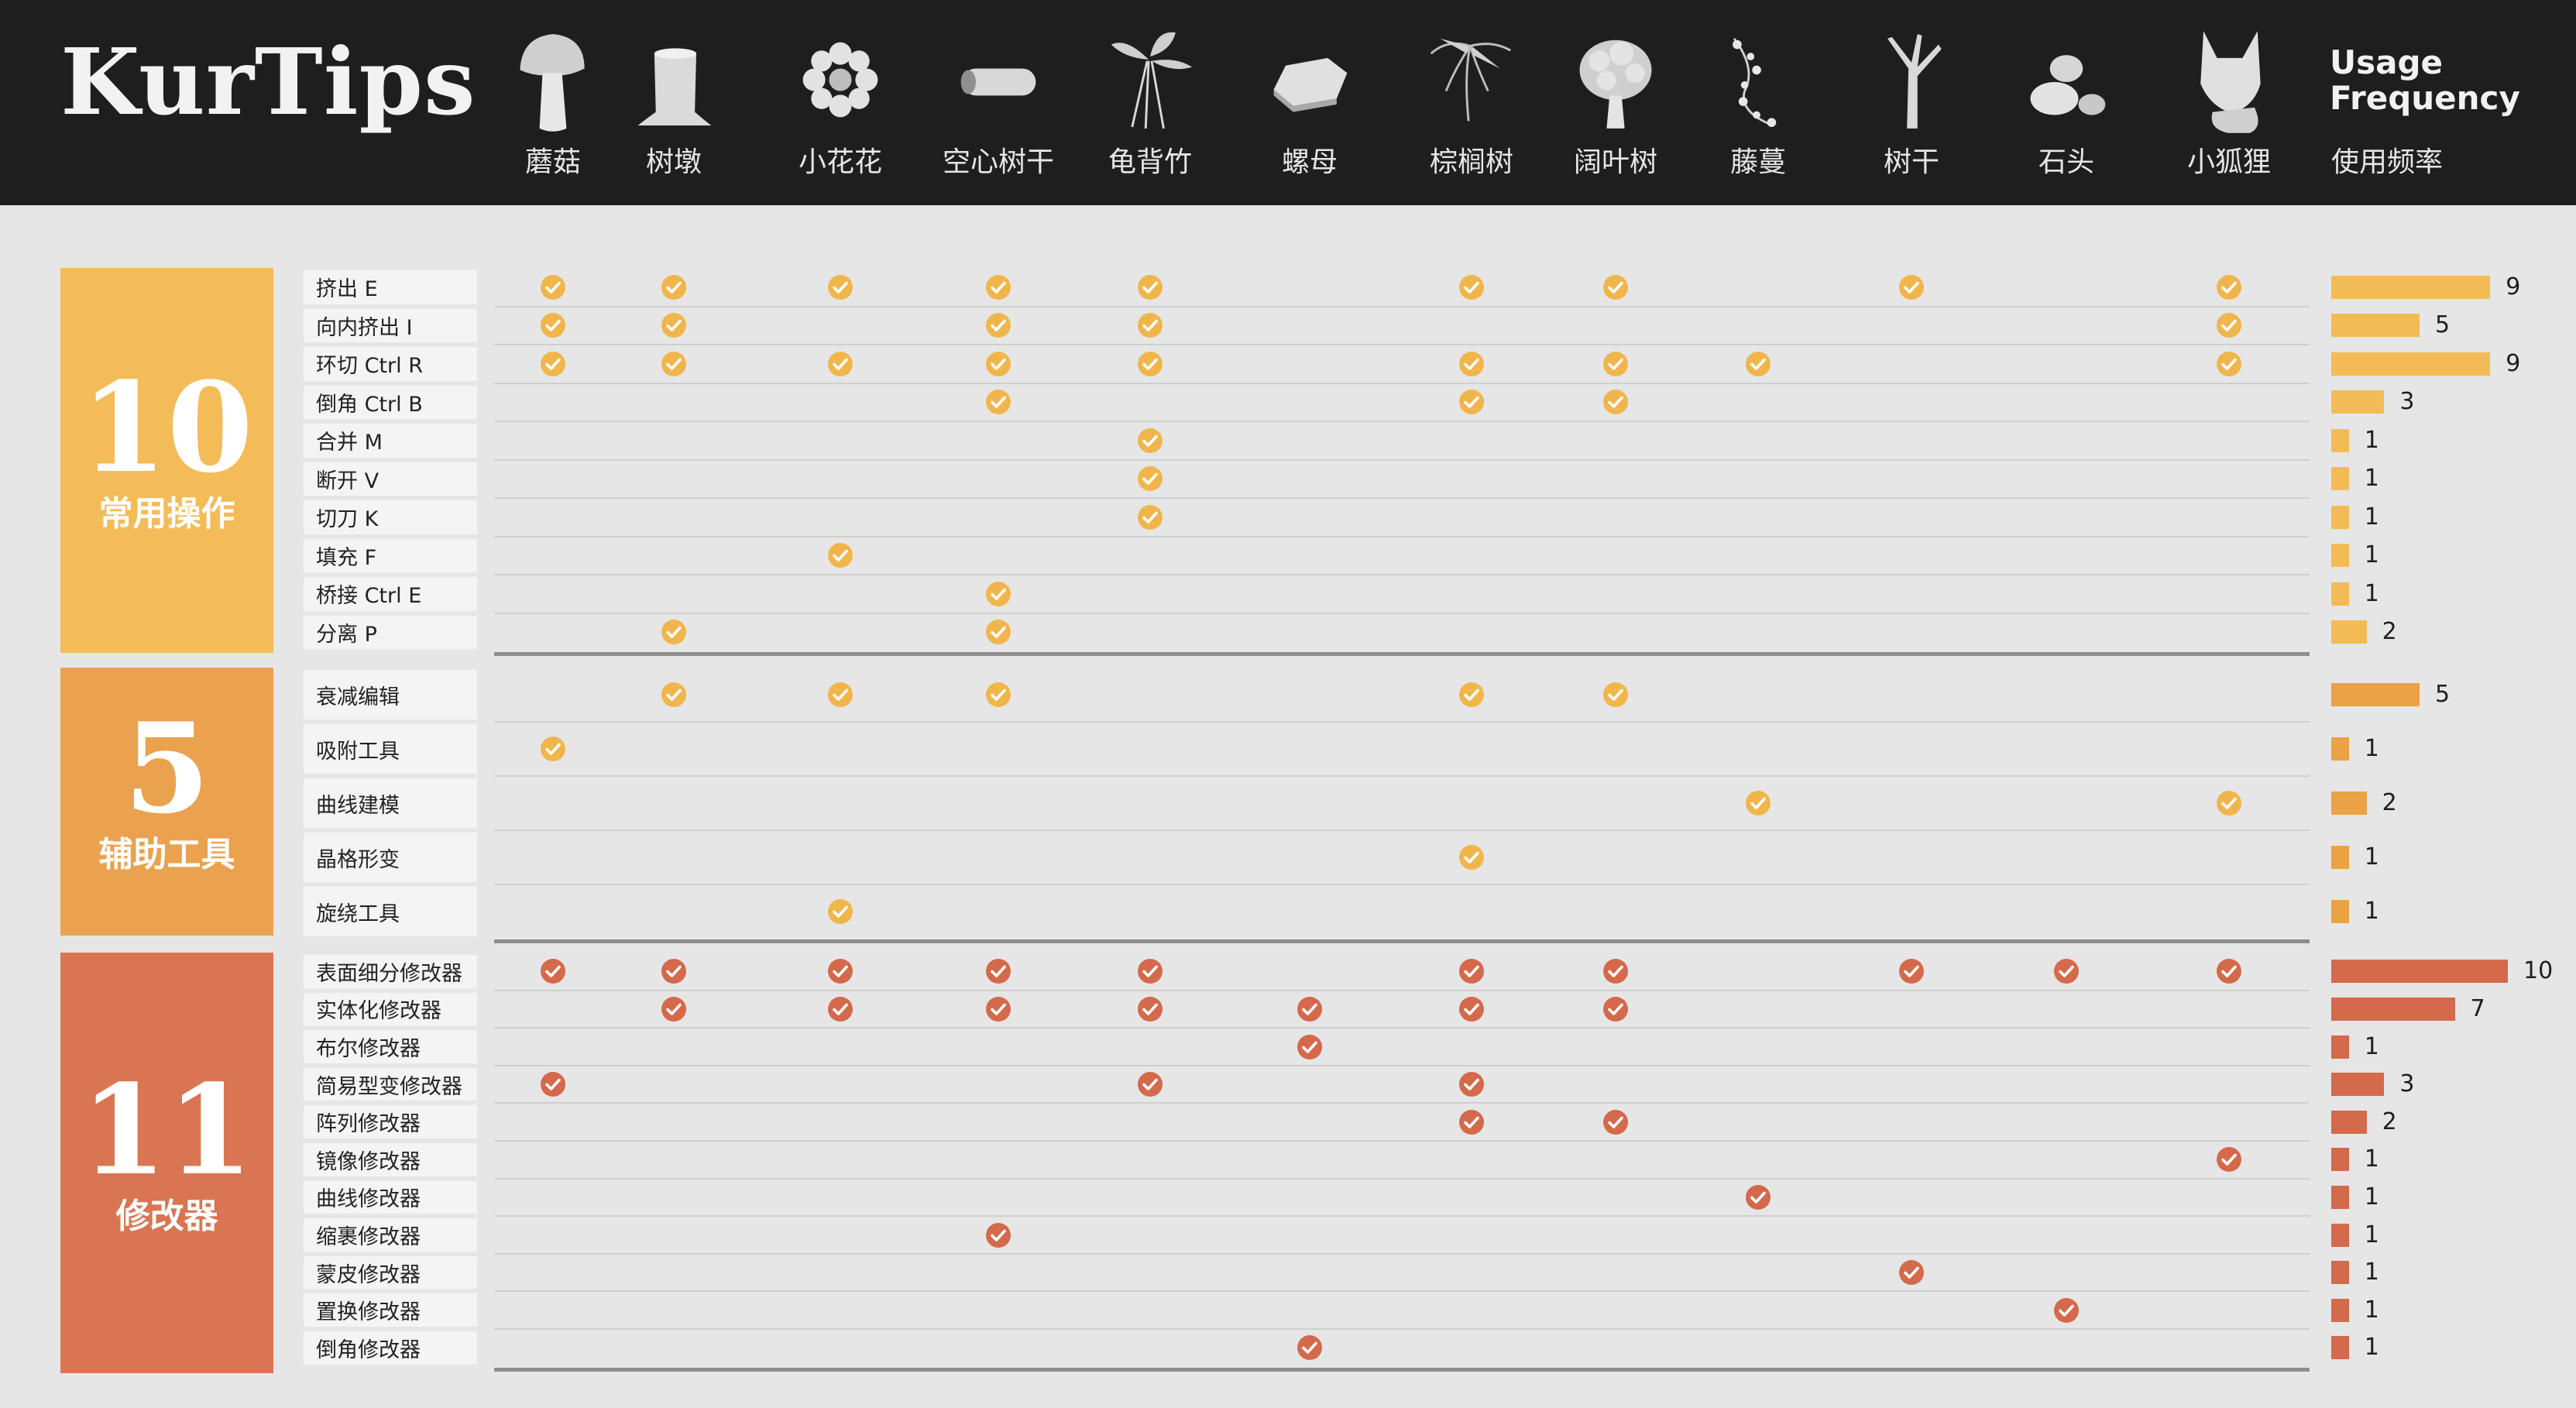 The image size is (2576, 1408). Describe the element at coordinates (2066, 103) in the screenshot. I see `model-column-11: 石头` at that location.